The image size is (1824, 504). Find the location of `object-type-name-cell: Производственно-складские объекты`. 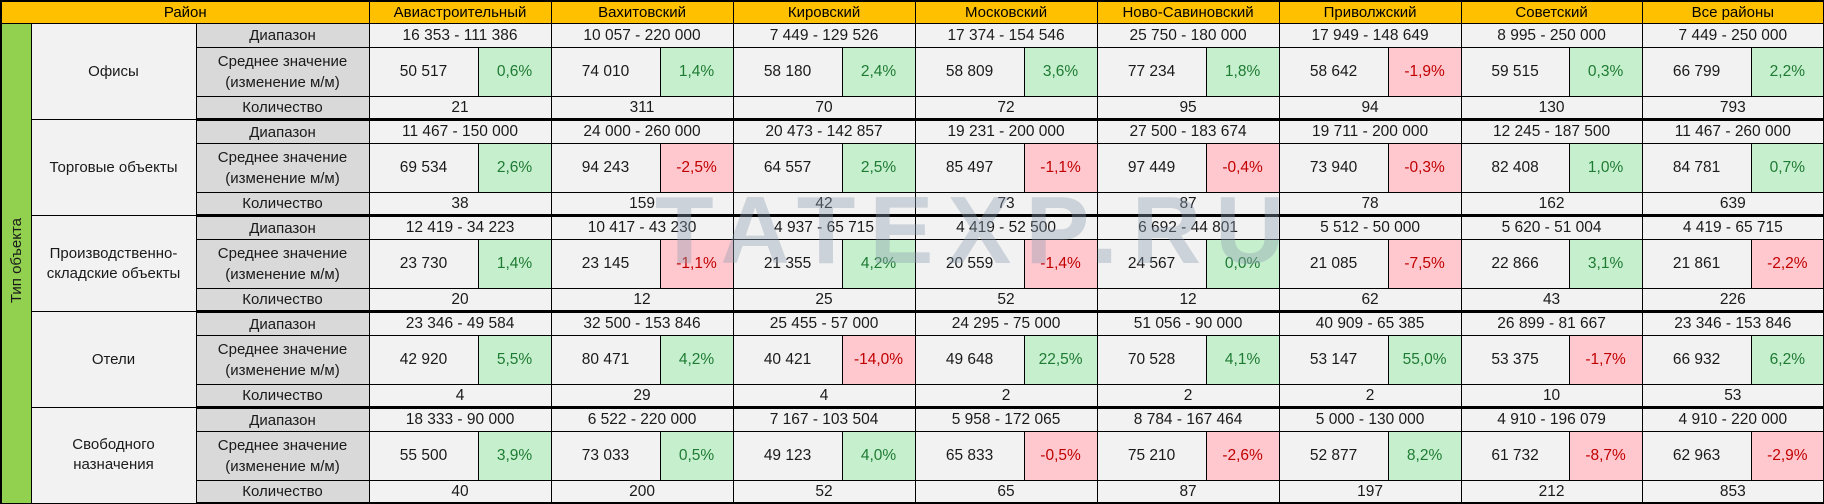

object-type-name-cell: Производственно-складские объекты is located at coordinates (113, 263).